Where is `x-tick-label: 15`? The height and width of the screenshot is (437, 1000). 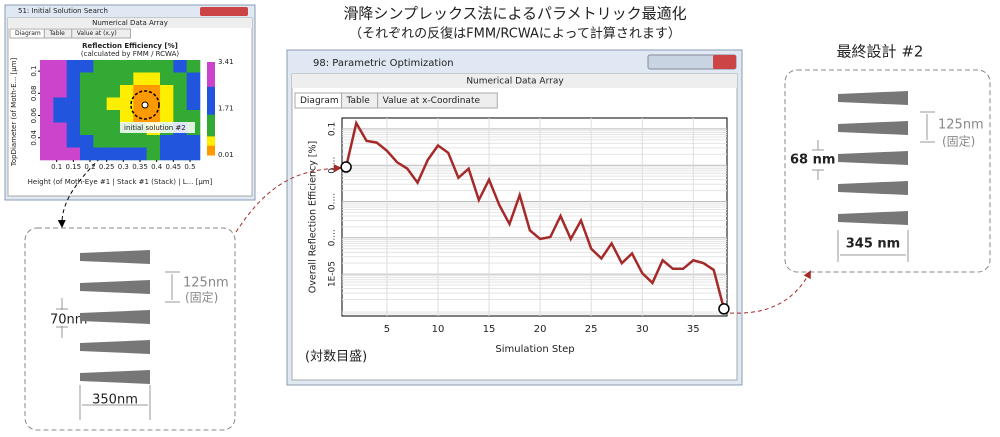 x-tick-label: 15 is located at coordinates (489, 329).